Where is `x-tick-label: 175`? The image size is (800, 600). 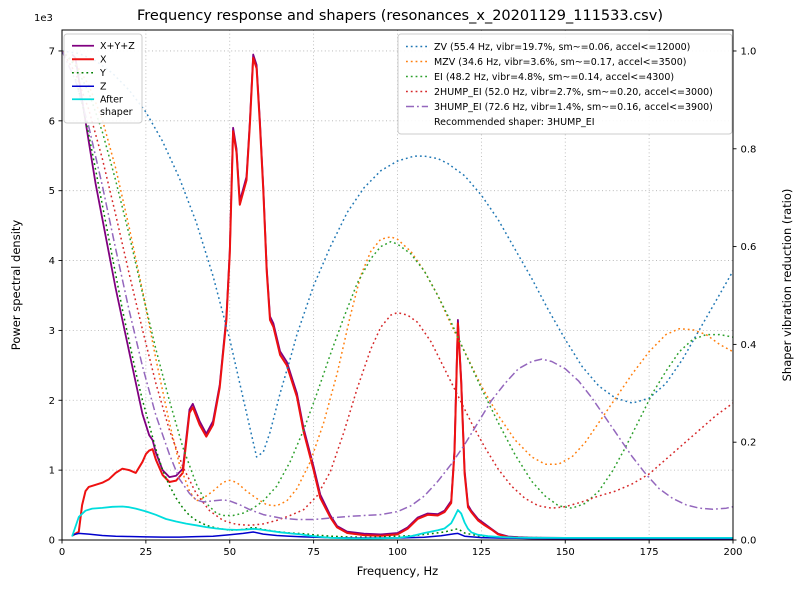 x-tick-label: 175 is located at coordinates (649, 552).